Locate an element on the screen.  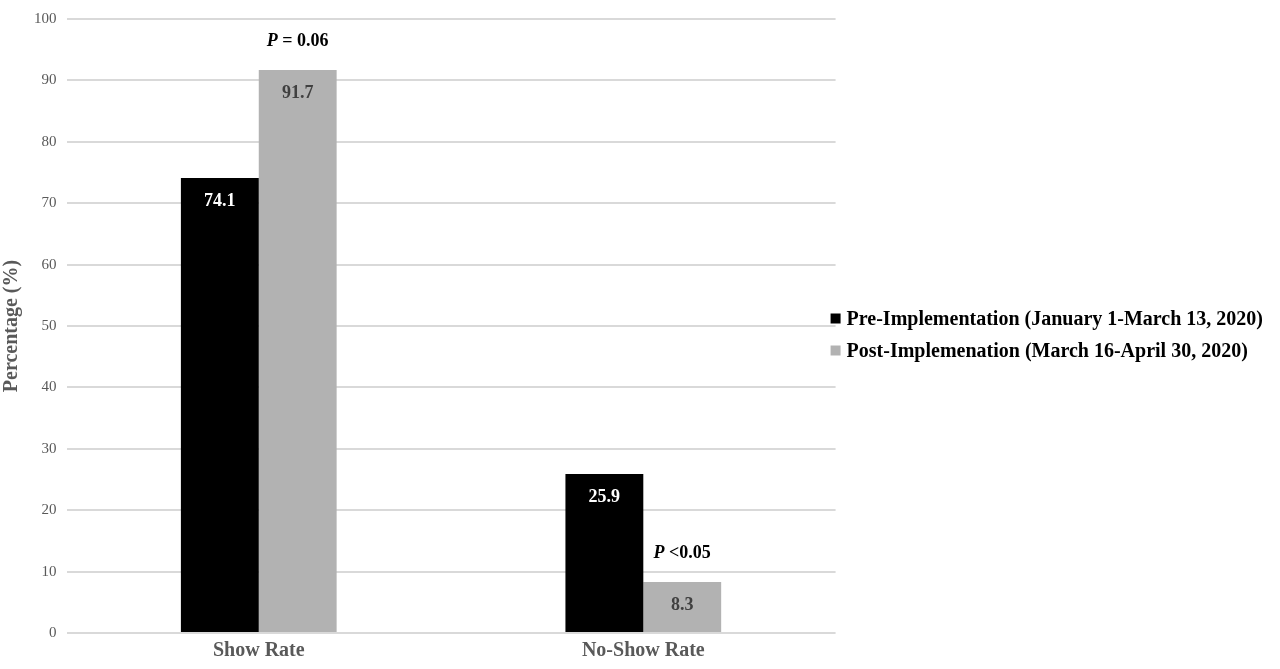
x-tick-label: Show Rate is located at coordinates (258, 649).